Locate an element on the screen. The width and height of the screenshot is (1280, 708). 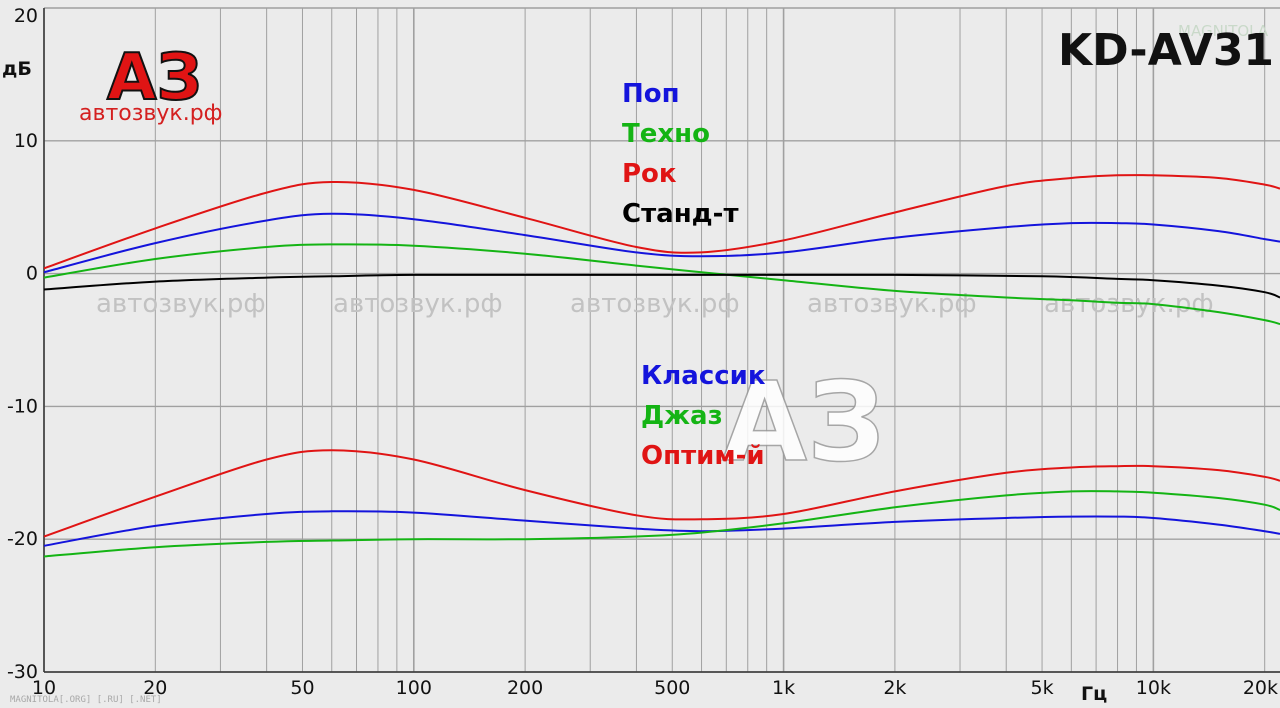
corner-brand-watermark: MAGNITOLA is located at coordinates (1223, 31).